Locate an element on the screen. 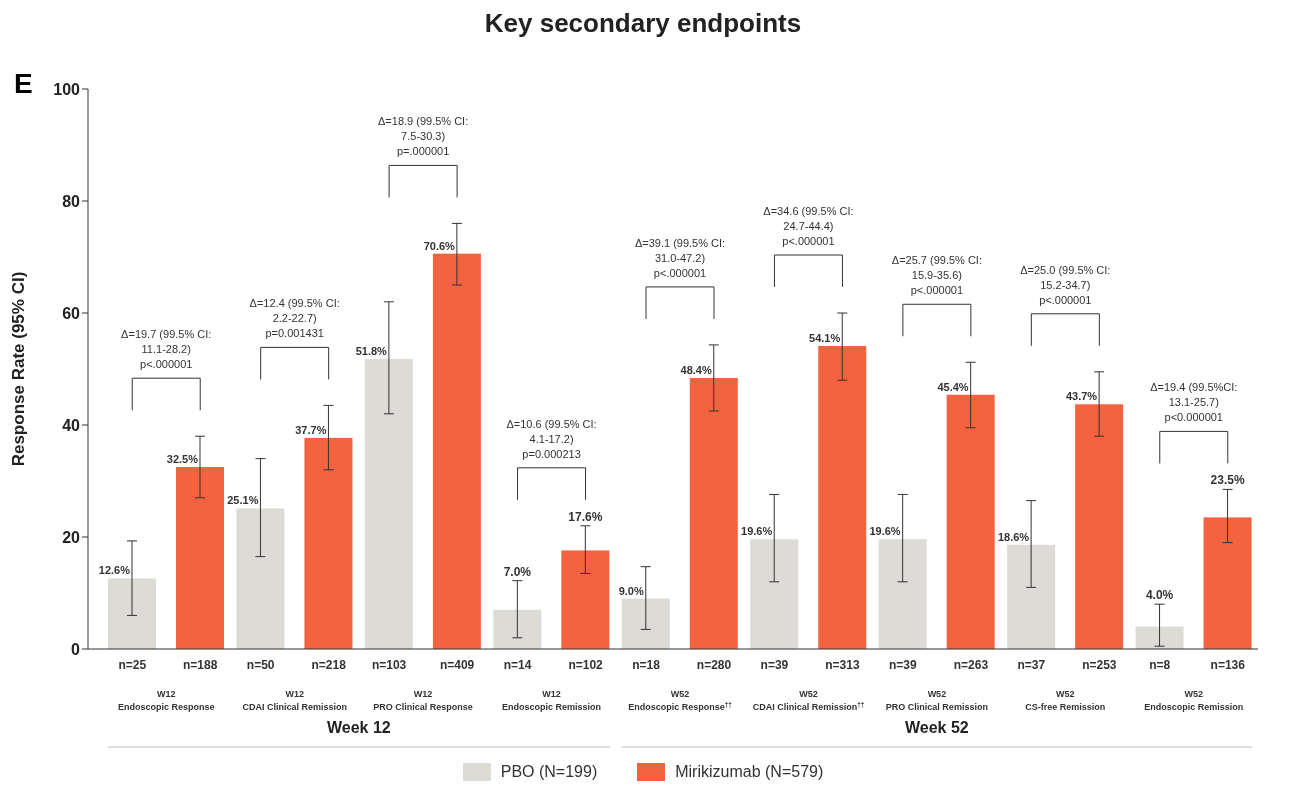  legend-label: Mirikizumab (N=579) is located at coordinates (749, 772).